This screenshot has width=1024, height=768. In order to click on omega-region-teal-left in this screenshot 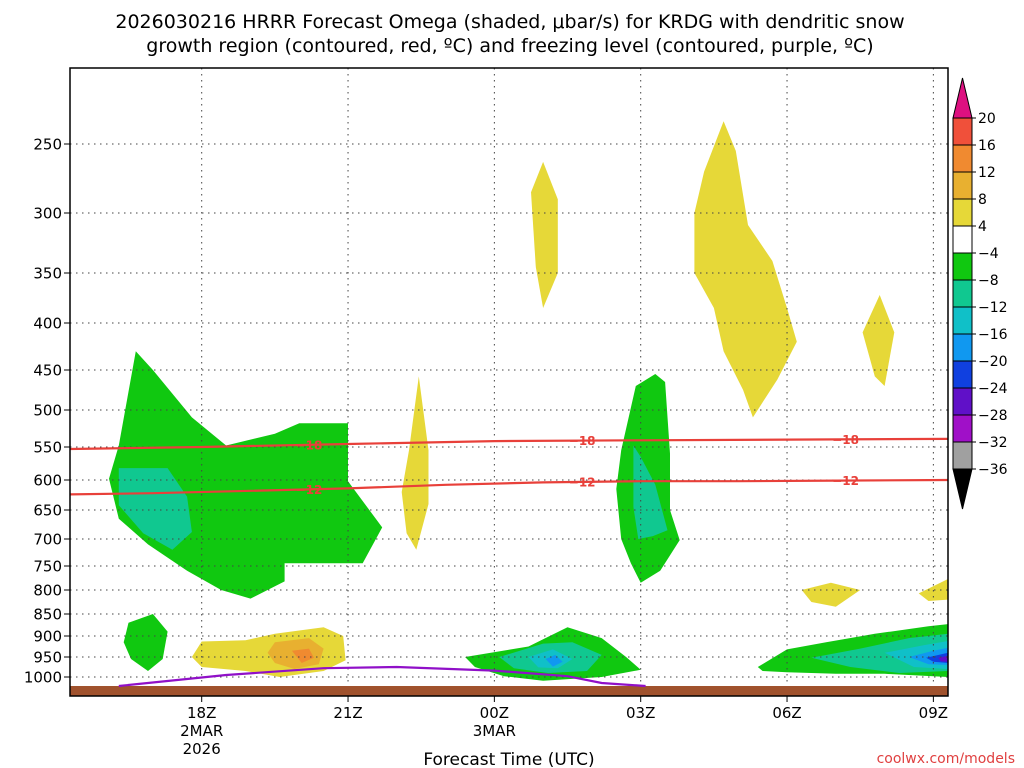, I will do `click(155, 509)`.